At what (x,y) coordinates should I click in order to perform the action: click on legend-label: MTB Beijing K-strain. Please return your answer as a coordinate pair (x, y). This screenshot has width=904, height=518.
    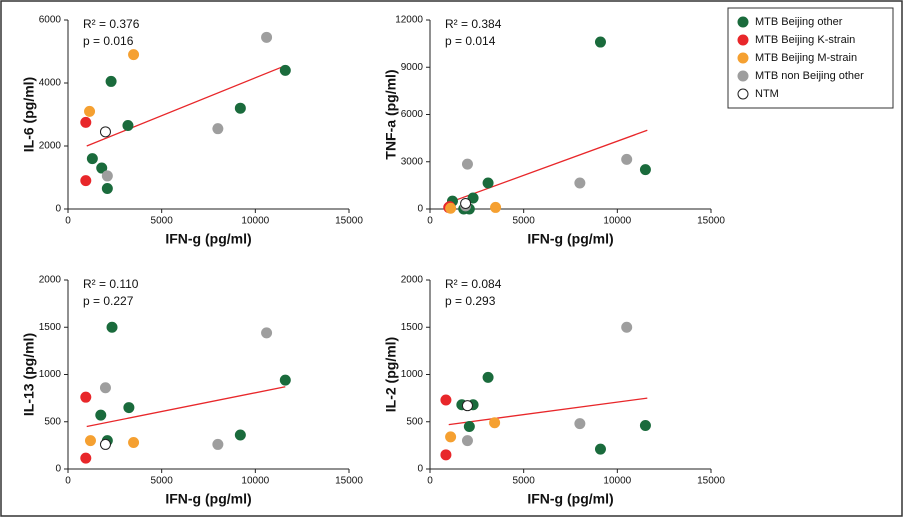
    Looking at the image, I should click on (805, 40).